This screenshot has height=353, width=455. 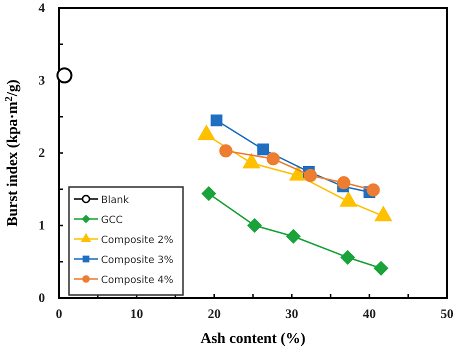 What do you see at coordinates (42, 80) in the screenshot?
I see `y-tick-label: 3` at bounding box center [42, 80].